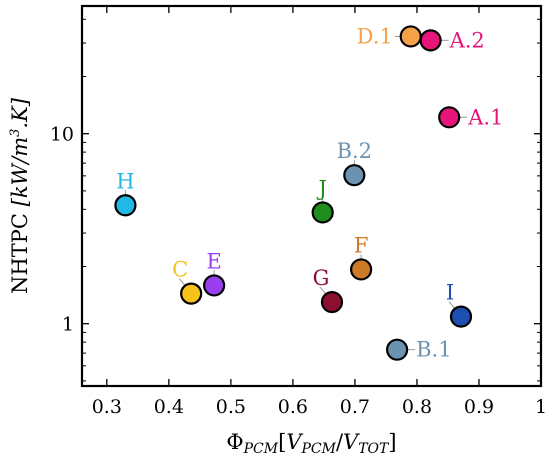  Describe the element at coordinates (321, 278) in the screenshot. I see `point-label: G` at that location.